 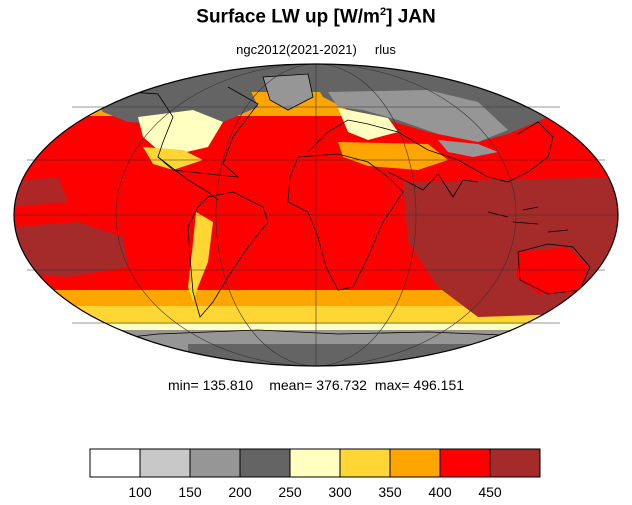 I want to click on mean-value: 376.732, so click(x=341, y=385).